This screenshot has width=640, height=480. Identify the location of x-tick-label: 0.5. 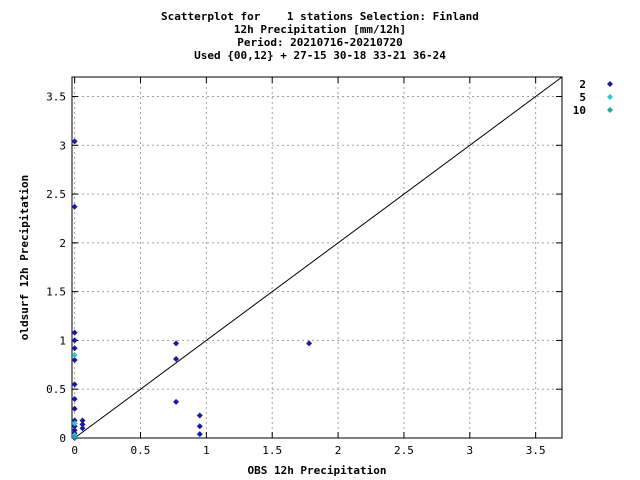
(141, 450).